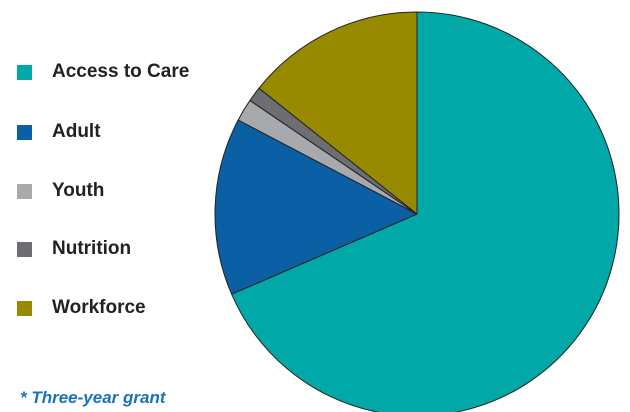 The image size is (630, 412). Describe the element at coordinates (76, 131) in the screenshot. I see `legend-label: Adult` at that location.